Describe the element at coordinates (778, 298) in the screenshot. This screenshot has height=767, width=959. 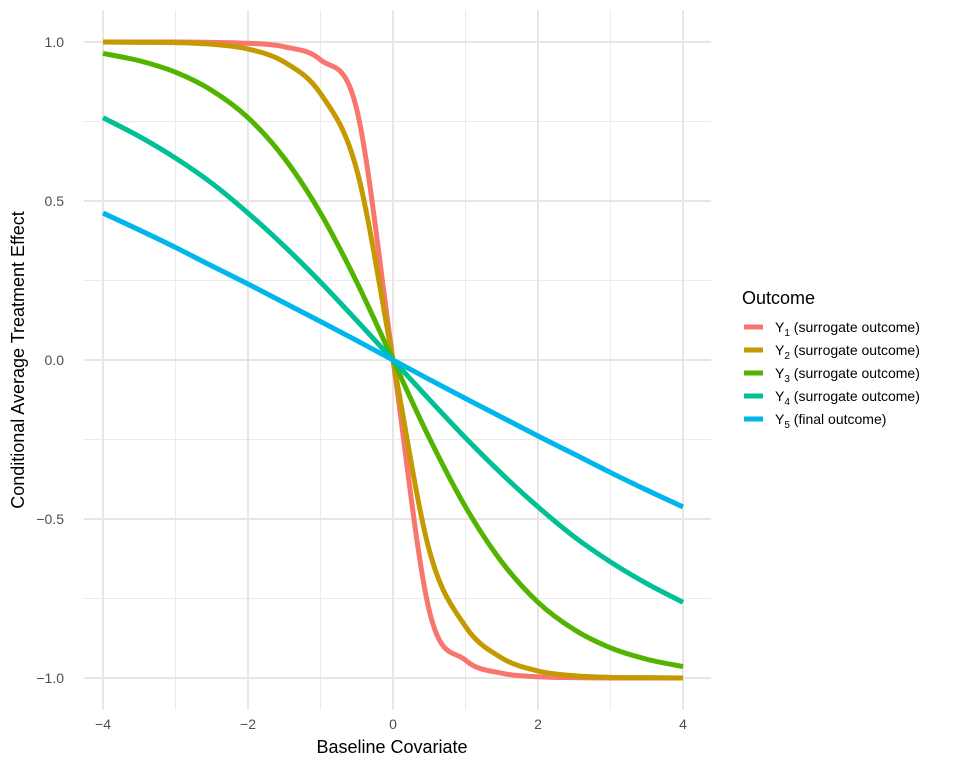
I see `legend-title: Outcome` at that location.